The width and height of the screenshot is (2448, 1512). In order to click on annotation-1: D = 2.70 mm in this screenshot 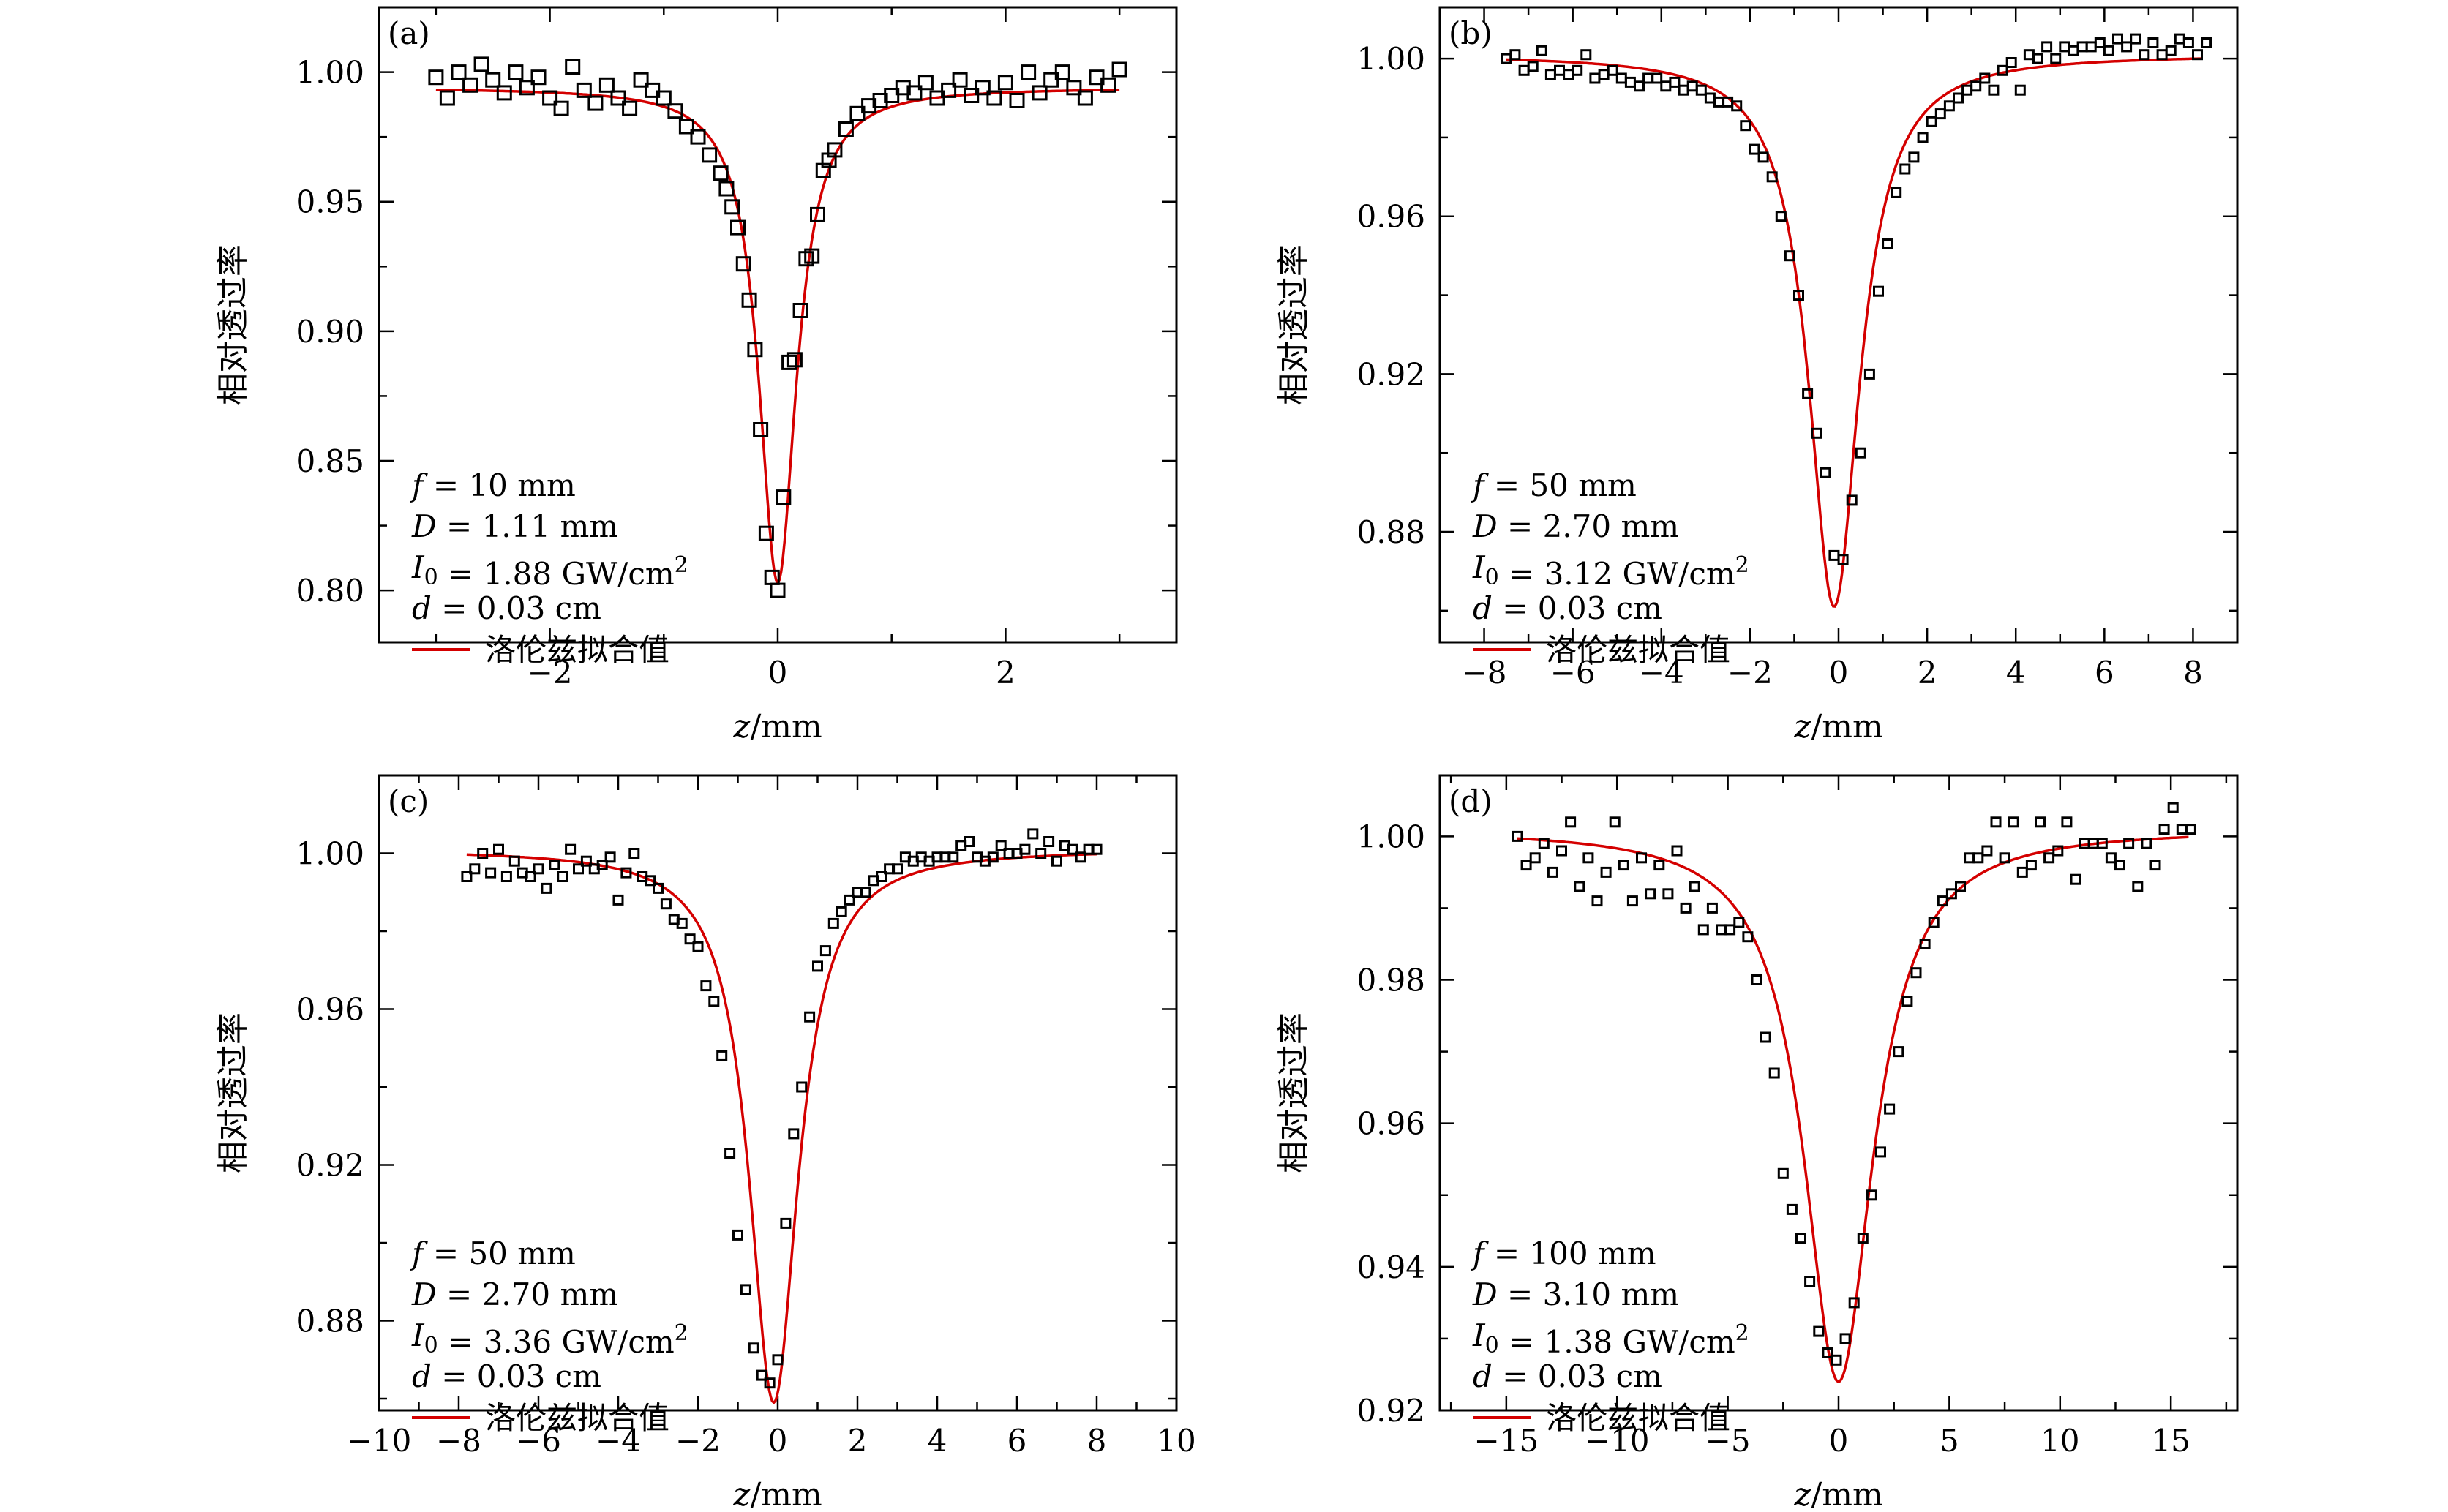, I will do `click(514, 1294)`.